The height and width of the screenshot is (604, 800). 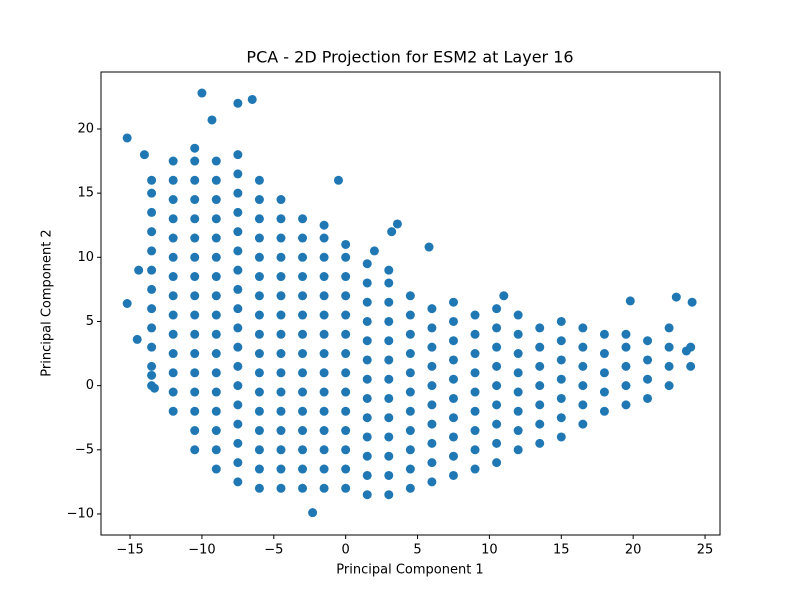 I want to click on y-tick-label: −5, so click(x=84, y=449).